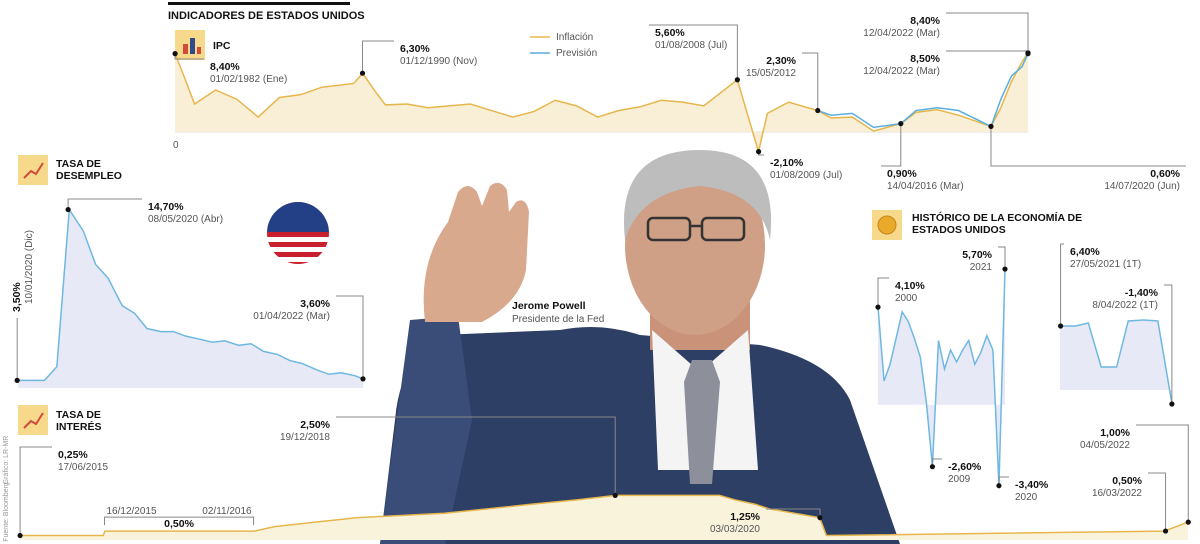 The image size is (1200, 544). Describe the element at coordinates (83, 467) in the screenshot. I see `annotation-date: 17/06/2015` at that location.